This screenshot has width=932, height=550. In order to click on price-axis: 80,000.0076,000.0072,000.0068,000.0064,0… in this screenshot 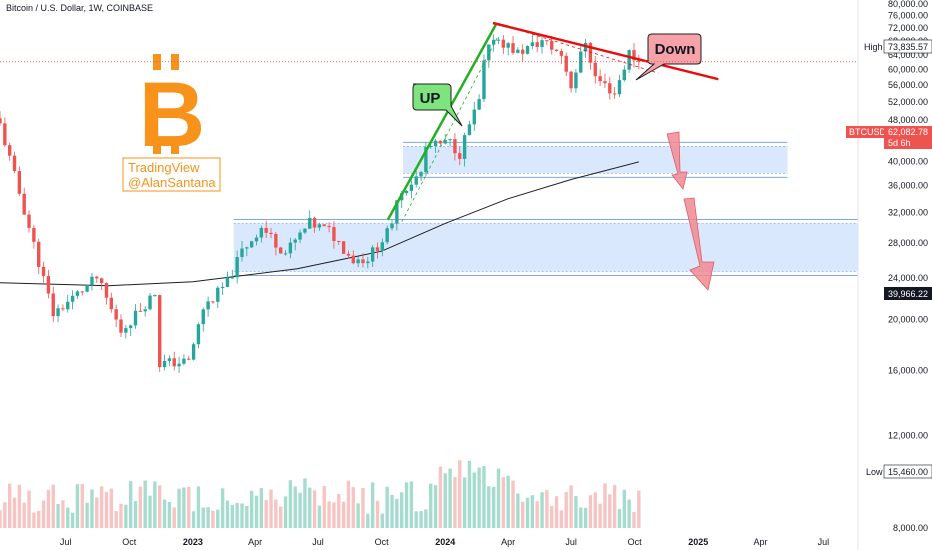, I will do `click(892, 275)`.